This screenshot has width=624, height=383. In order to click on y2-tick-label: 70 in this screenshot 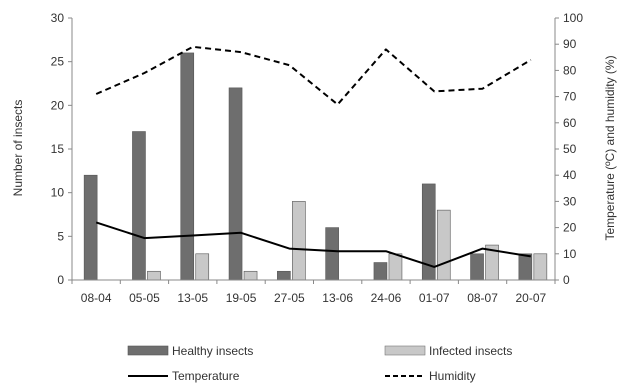, I will do `click(570, 97)`.